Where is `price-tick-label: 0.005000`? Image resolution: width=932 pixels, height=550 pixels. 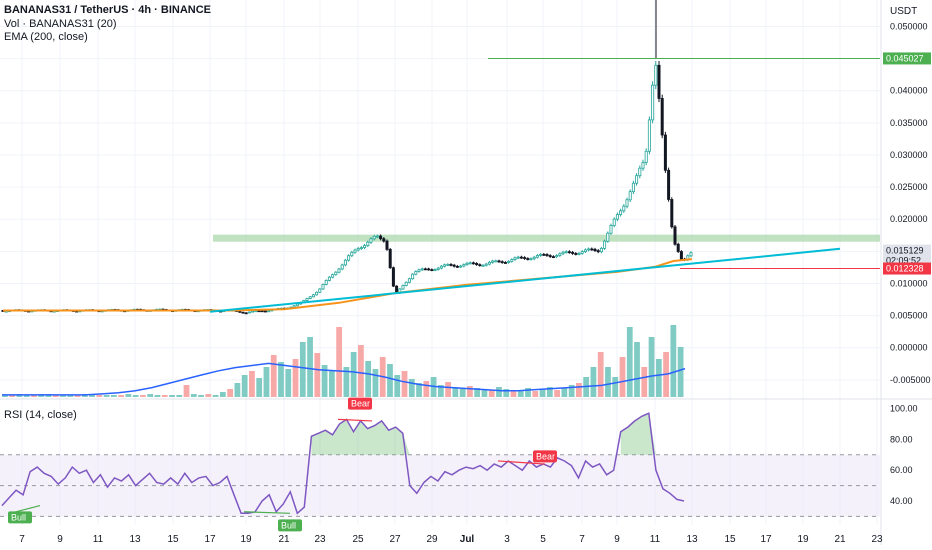 price-tick-label: 0.005000 is located at coordinates (909, 316).